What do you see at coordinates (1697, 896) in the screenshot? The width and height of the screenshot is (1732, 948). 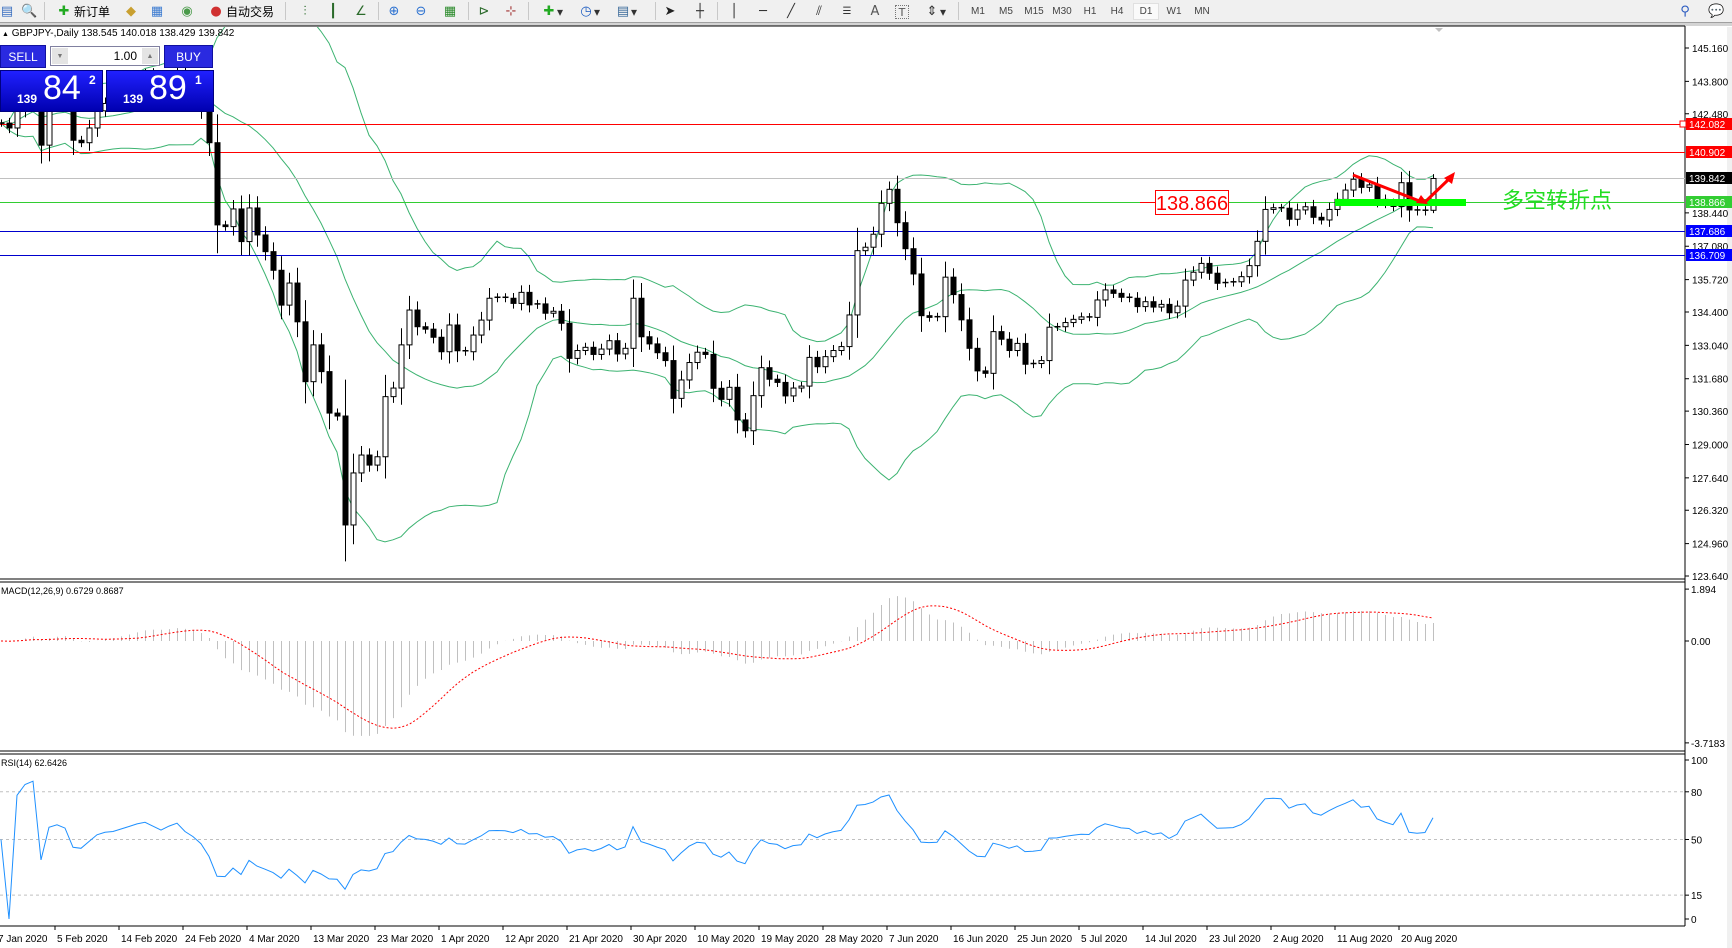 I see `rsi-tick-label: 15` at bounding box center [1697, 896].